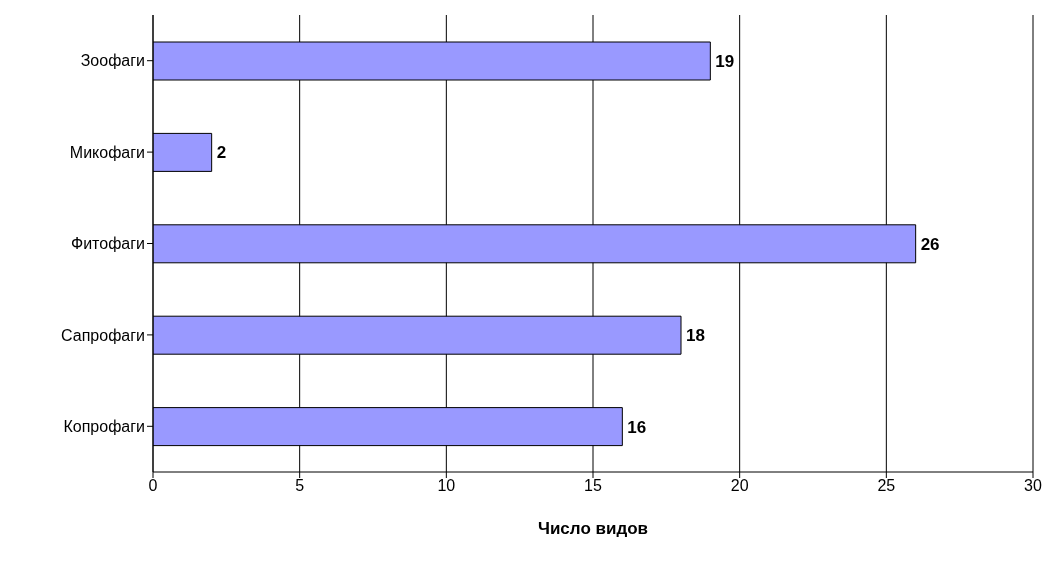 Image resolution: width=1050 pixels, height=562 pixels. What do you see at coordinates (593, 486) in the screenshot?
I see `x-tick-label: 15` at bounding box center [593, 486].